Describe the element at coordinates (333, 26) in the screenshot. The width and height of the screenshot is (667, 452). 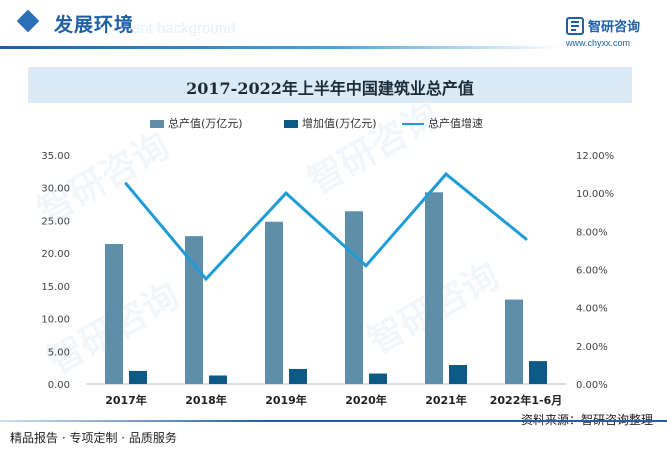
I see `page-header: 发展环境 ent background` at that location.